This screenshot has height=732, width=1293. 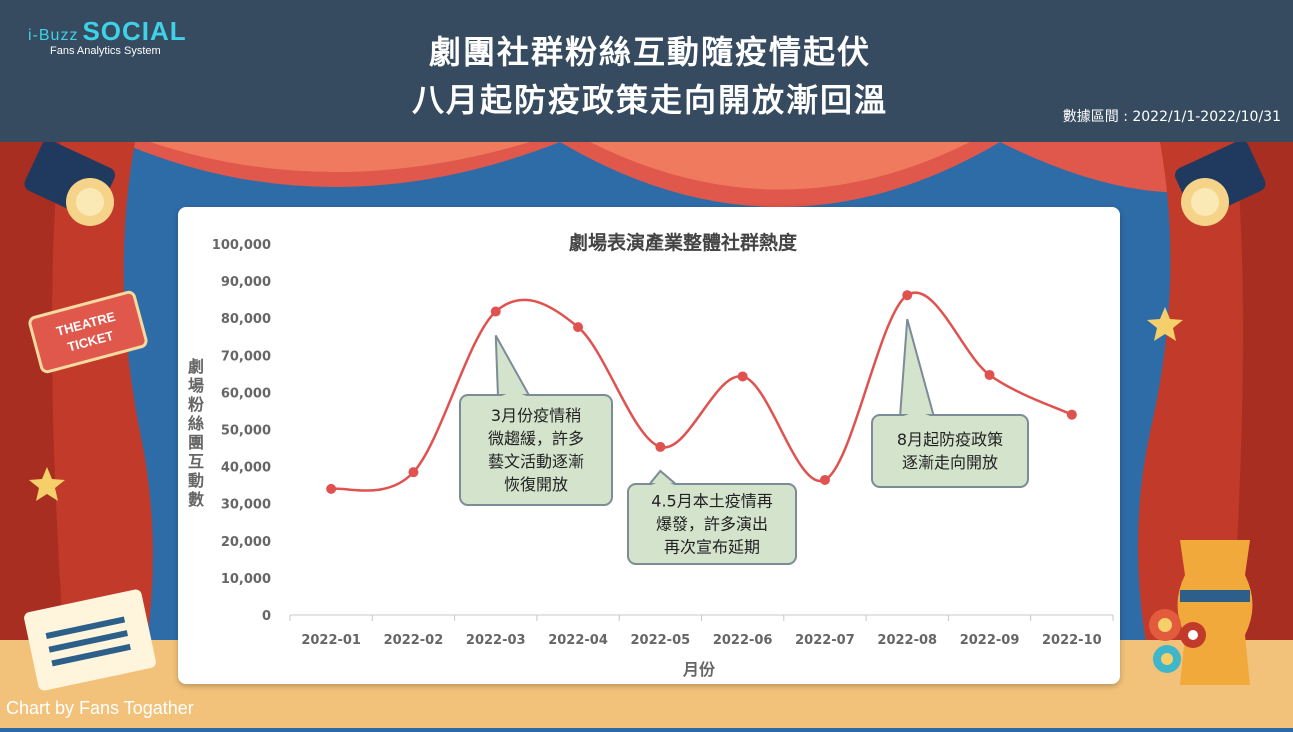 What do you see at coordinates (699, 669) in the screenshot?
I see `x-axis-label: 月份` at bounding box center [699, 669].